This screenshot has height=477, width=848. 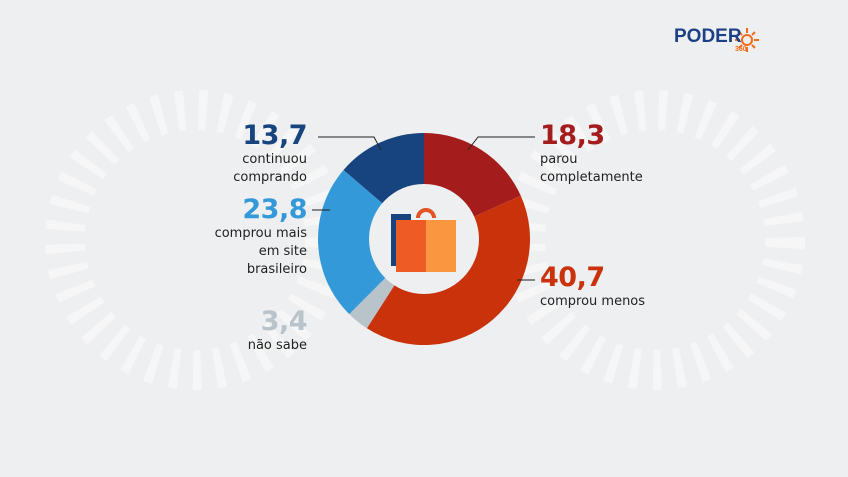 I want to click on leader-lines, so click(x=423, y=208).